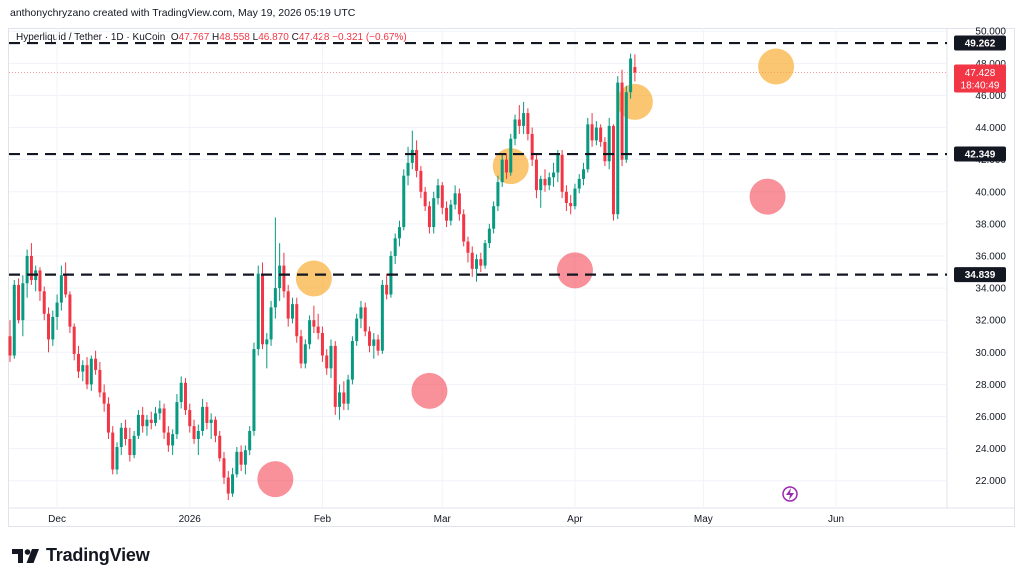 Image resolution: width=1024 pixels, height=582 pixels. What do you see at coordinates (990, 128) in the screenshot?
I see `price-tick-label: 44.000` at bounding box center [990, 128].